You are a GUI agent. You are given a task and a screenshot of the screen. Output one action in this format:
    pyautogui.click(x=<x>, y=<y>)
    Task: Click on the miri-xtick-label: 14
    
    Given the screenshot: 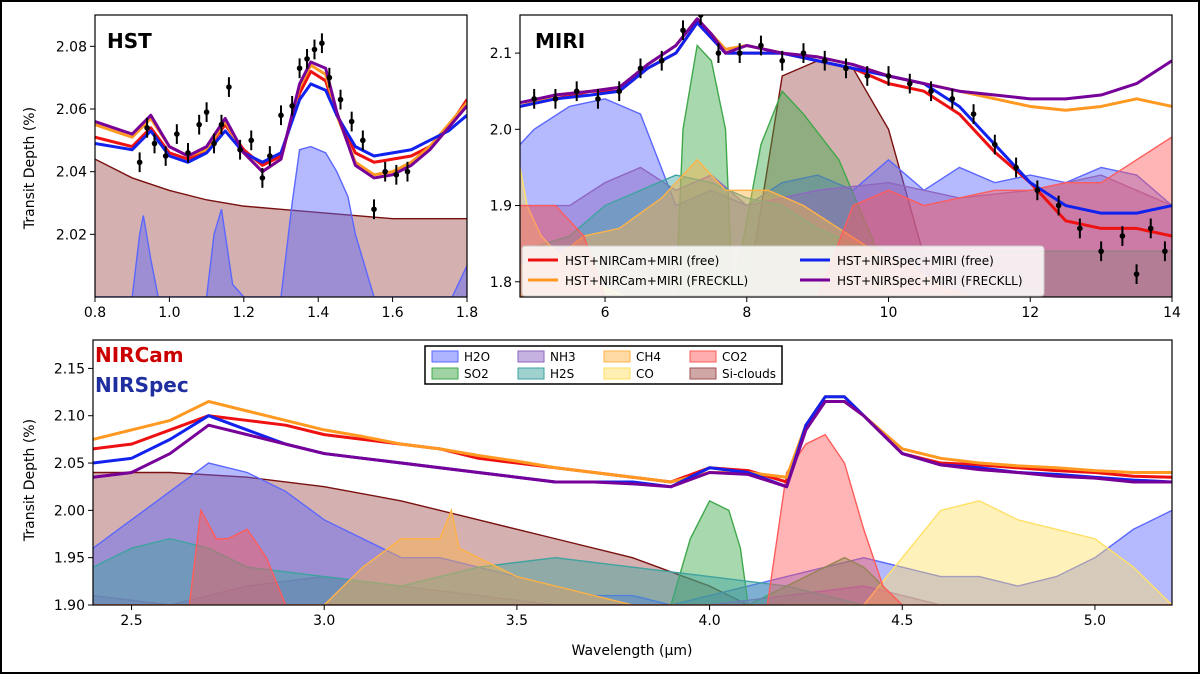 What is the action you would take?
    pyautogui.click(x=1172, y=313)
    